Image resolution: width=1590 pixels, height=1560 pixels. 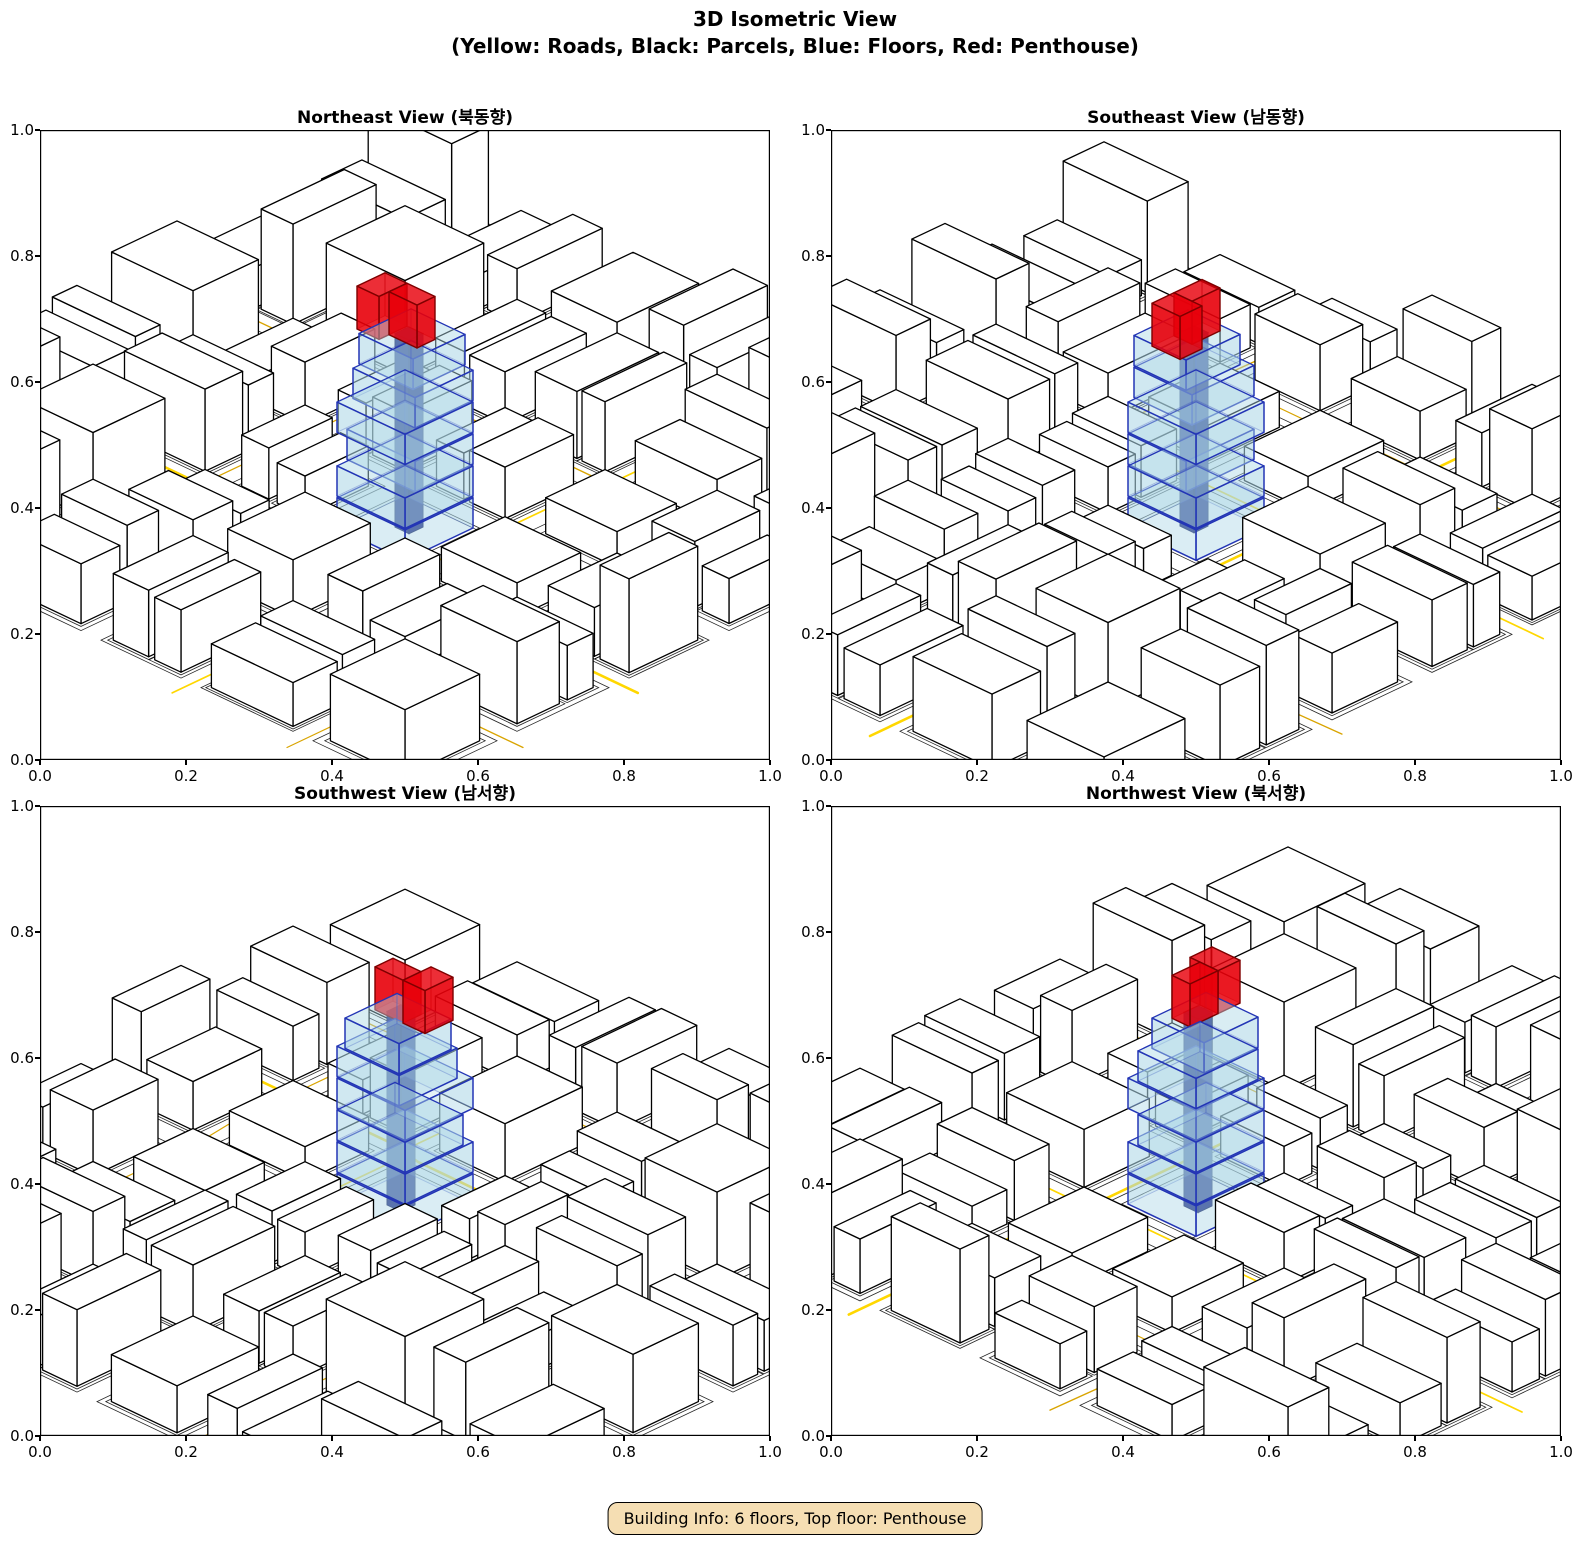 I want to click on subplot-title-northeast: Northeast View (북동향), so click(x=405, y=118).